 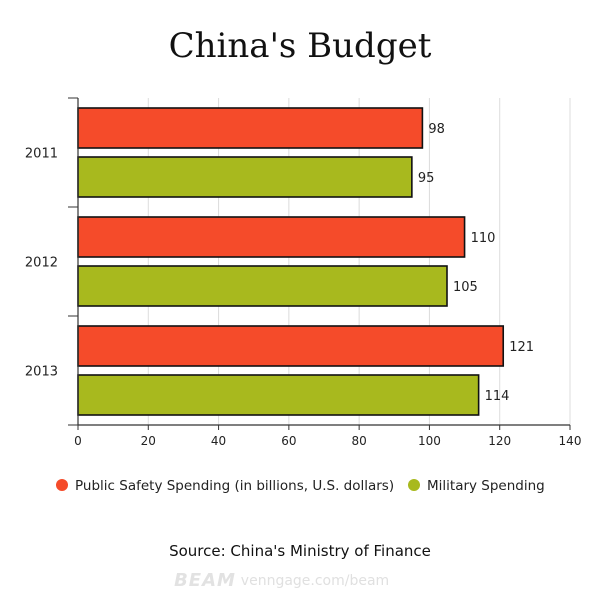 I want to click on bar-2012-public-safety, so click(x=271, y=237).